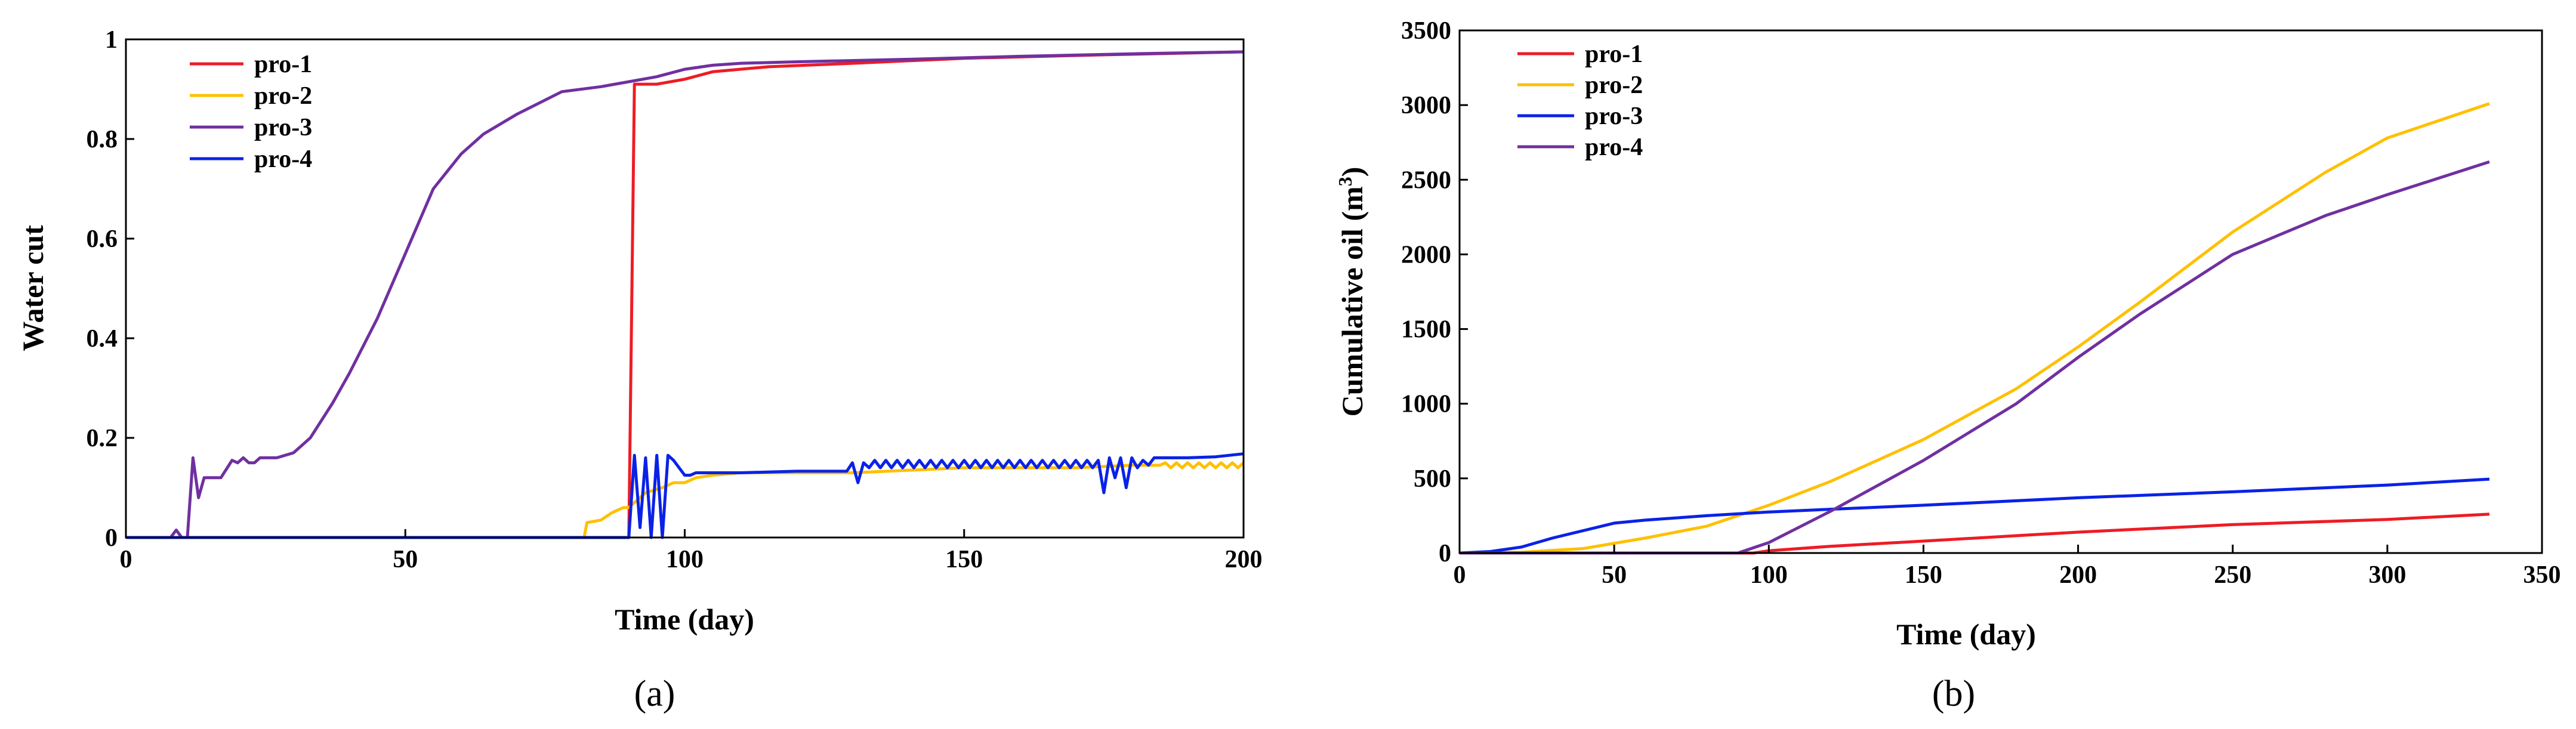 Image resolution: width=2576 pixels, height=729 pixels. What do you see at coordinates (1974, 516) in the screenshot?
I see `chart-b-series-pro-3-line` at bounding box center [1974, 516].